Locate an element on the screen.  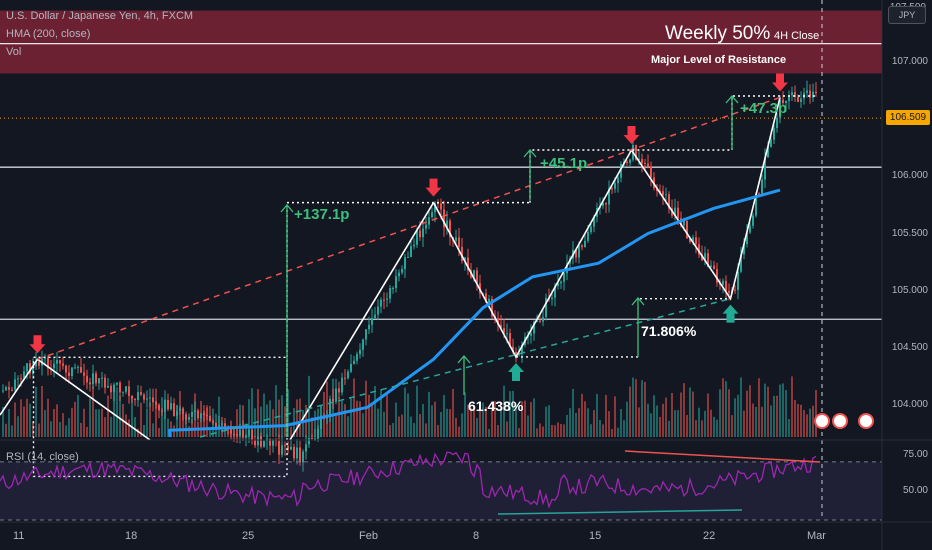
rsi-legend: RSI (14, close) is located at coordinates (42, 457).